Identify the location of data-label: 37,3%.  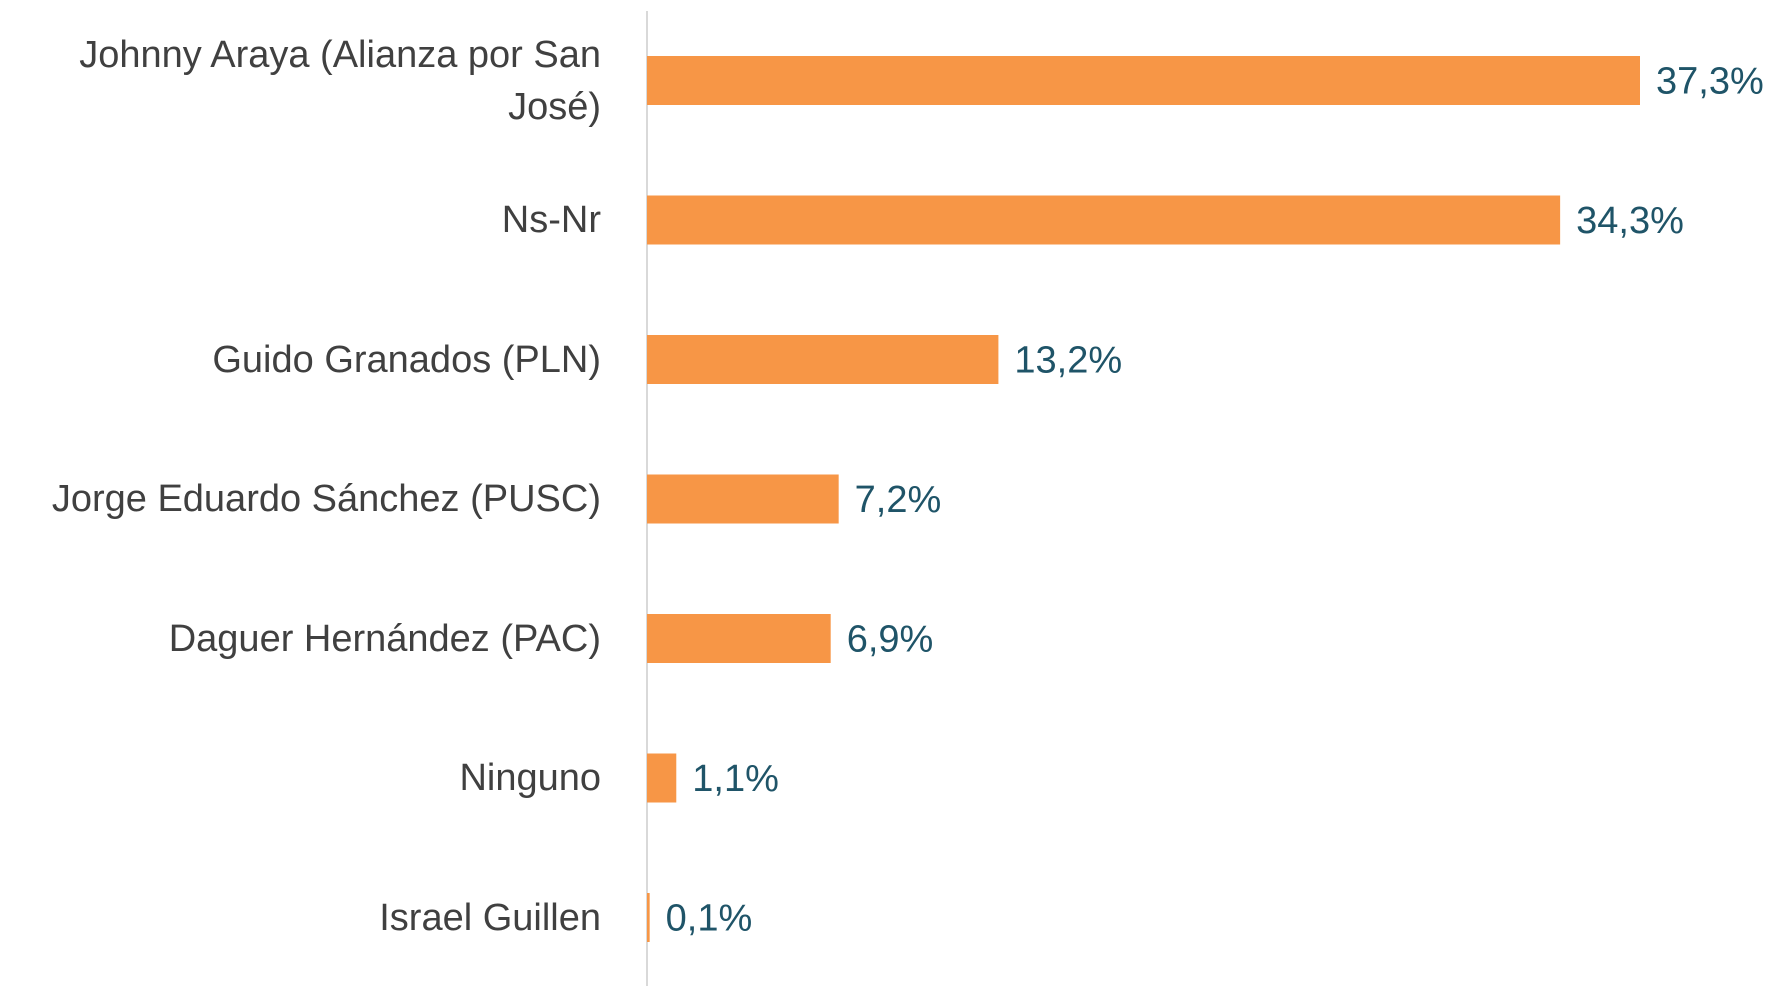
(1710, 82).